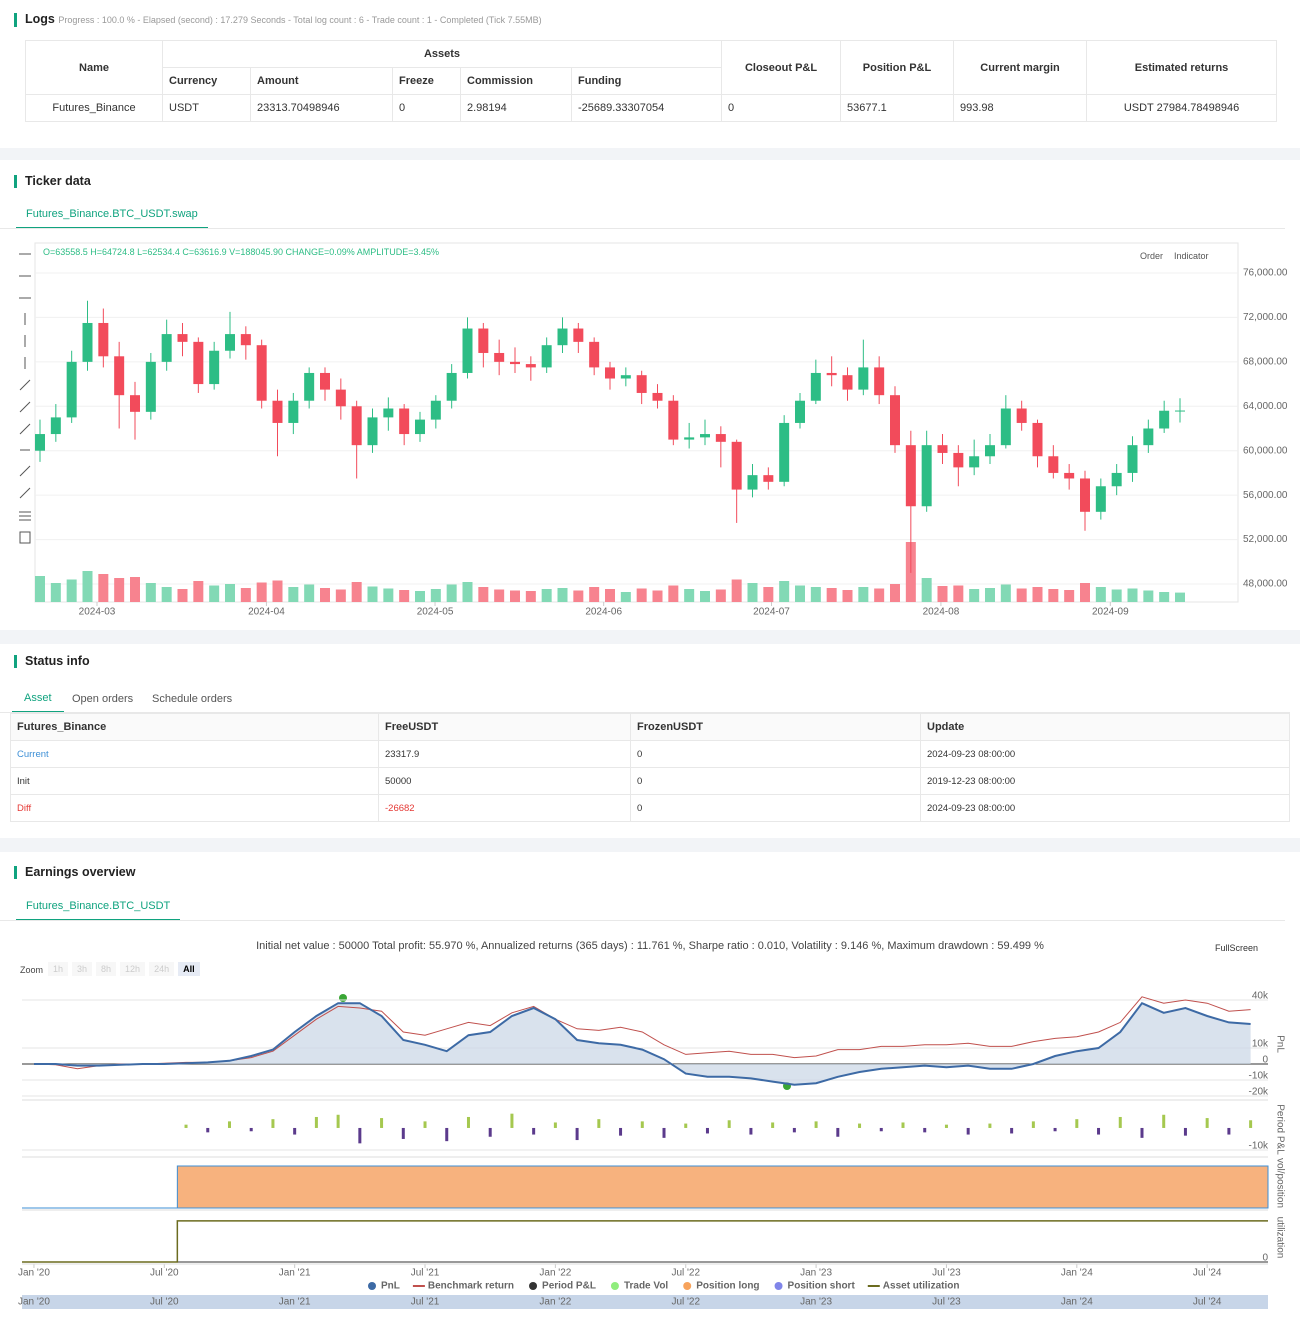  I want to click on panel-title: Period P&L, so click(1279, 1129).